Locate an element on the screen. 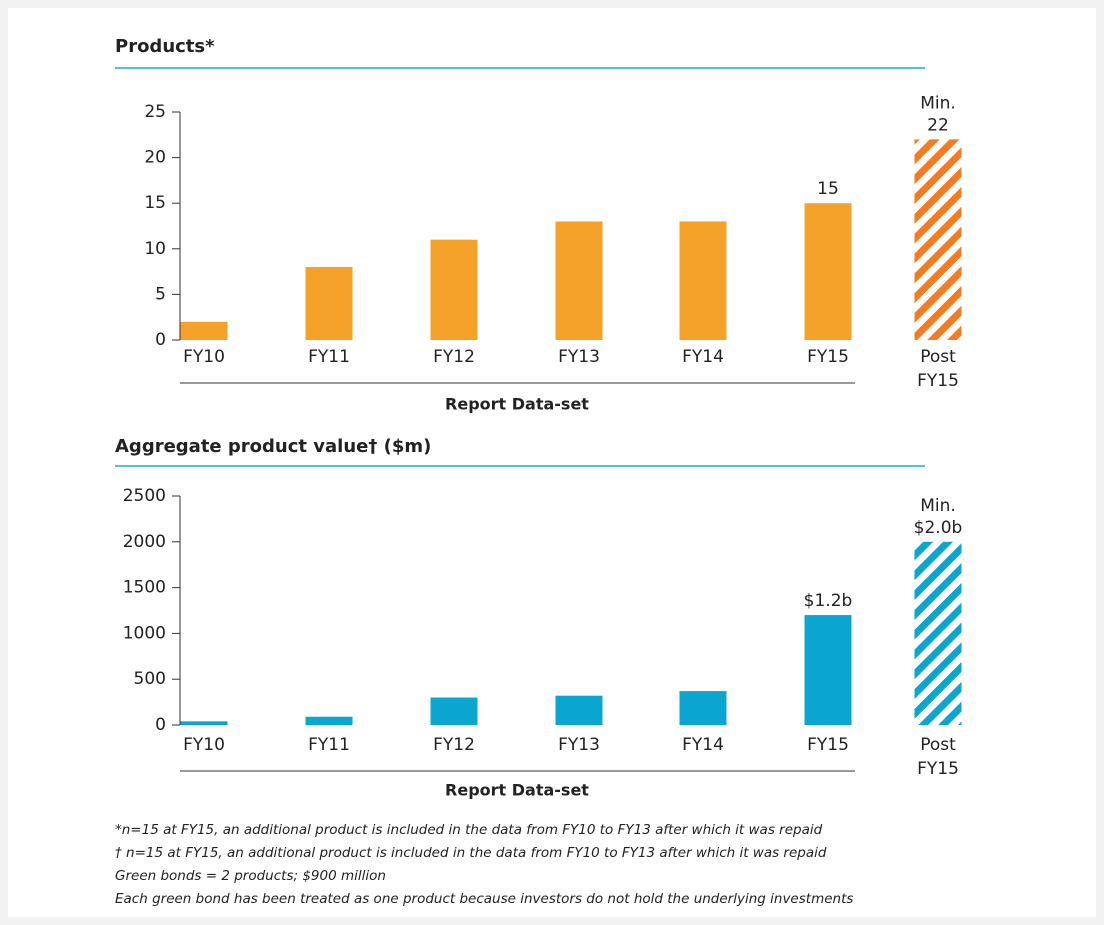 This screenshot has width=1104, height=925. chart-title: Aggregate product value† ($m) is located at coordinates (273, 446).